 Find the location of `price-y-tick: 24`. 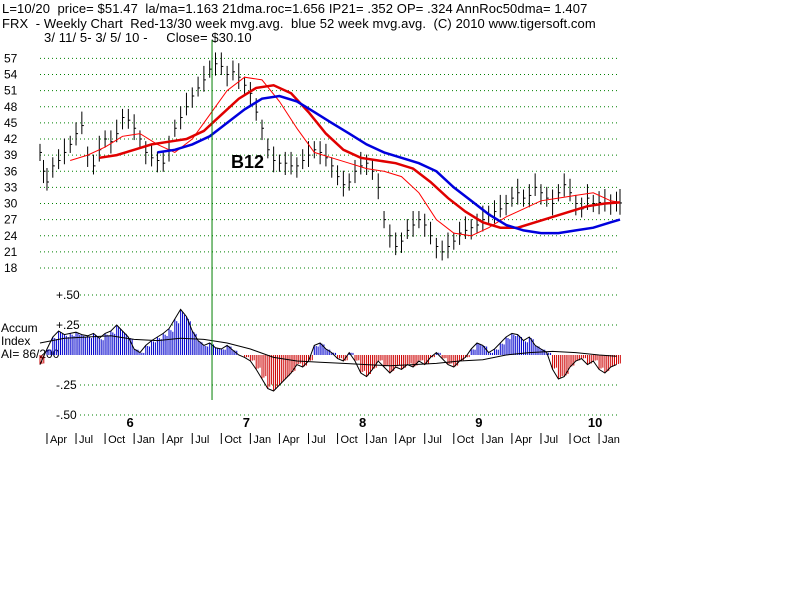

price-y-tick: 24 is located at coordinates (11, 236).